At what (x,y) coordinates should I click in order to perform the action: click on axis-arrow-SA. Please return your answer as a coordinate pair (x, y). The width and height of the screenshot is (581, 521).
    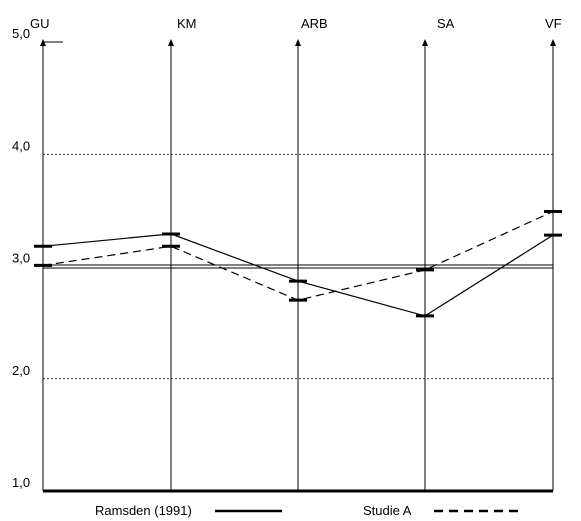
    Looking at the image, I should click on (425, 42).